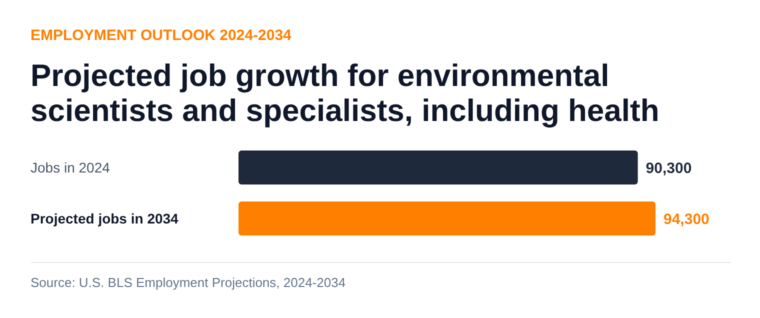 The width and height of the screenshot is (760, 318). What do you see at coordinates (161, 35) in the screenshot?
I see `chart-subtitle: EMPLOYMENT OUTLOOK 2024-2034` at bounding box center [161, 35].